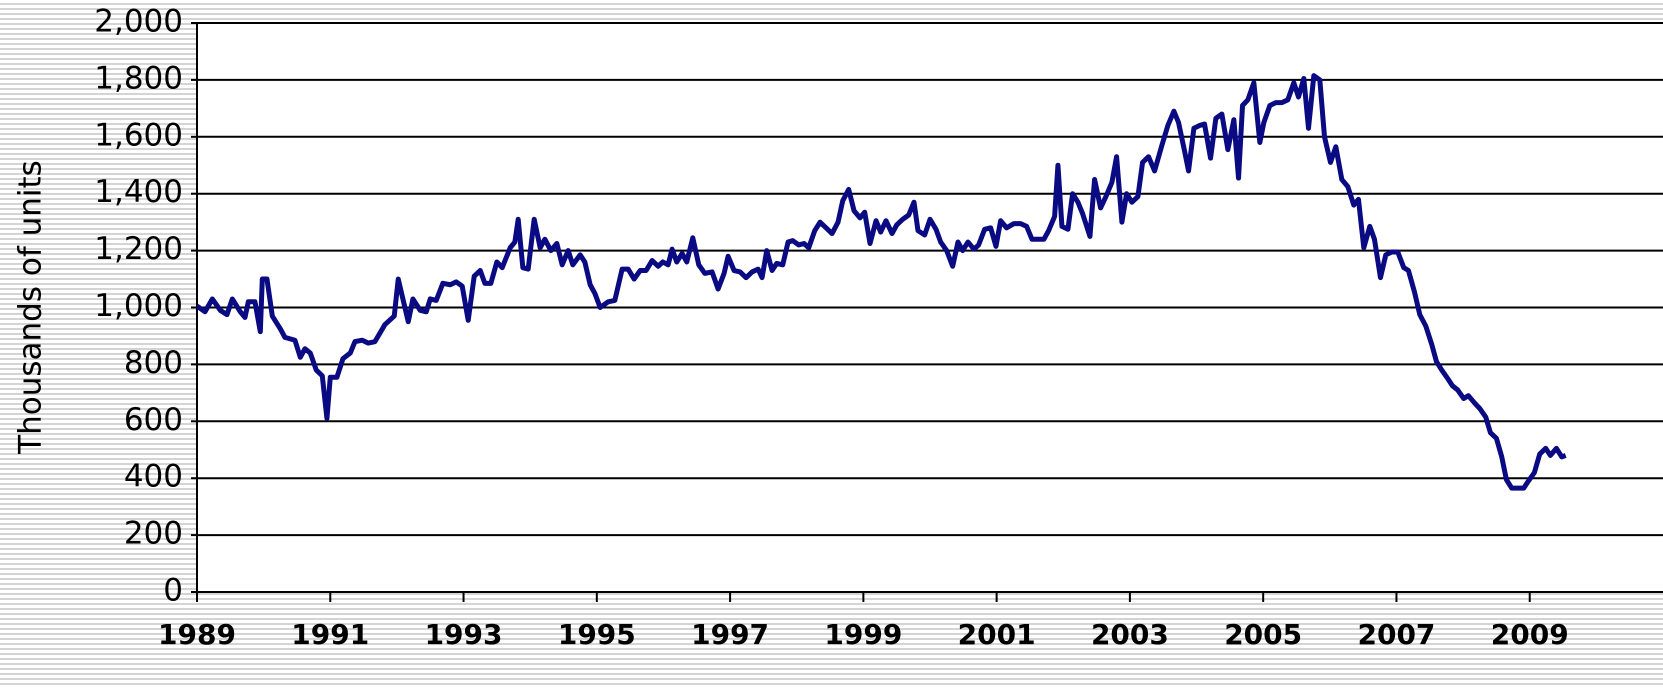 This screenshot has width=1663, height=688. What do you see at coordinates (1130, 634) in the screenshot?
I see `x-tick-label: 2003` at bounding box center [1130, 634].